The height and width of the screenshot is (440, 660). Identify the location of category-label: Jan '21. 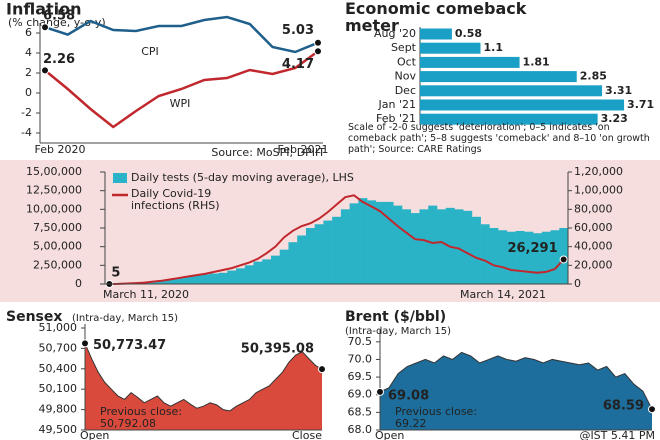
(397, 104).